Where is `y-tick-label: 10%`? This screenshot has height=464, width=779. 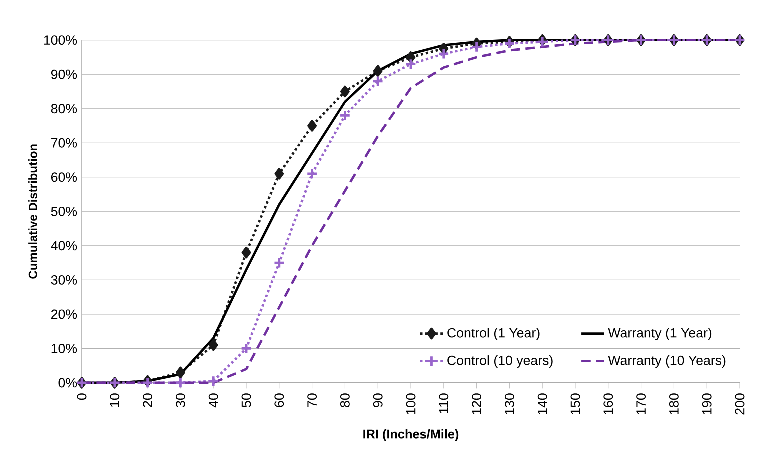 y-tick-label: 10% is located at coordinates (65, 349).